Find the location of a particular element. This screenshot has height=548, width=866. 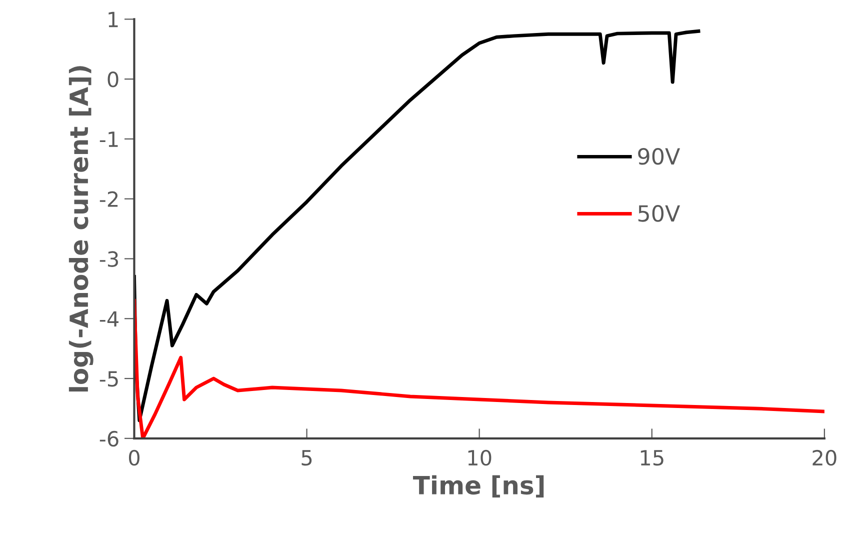

y-tick-label: 1 is located at coordinates (113, 20).